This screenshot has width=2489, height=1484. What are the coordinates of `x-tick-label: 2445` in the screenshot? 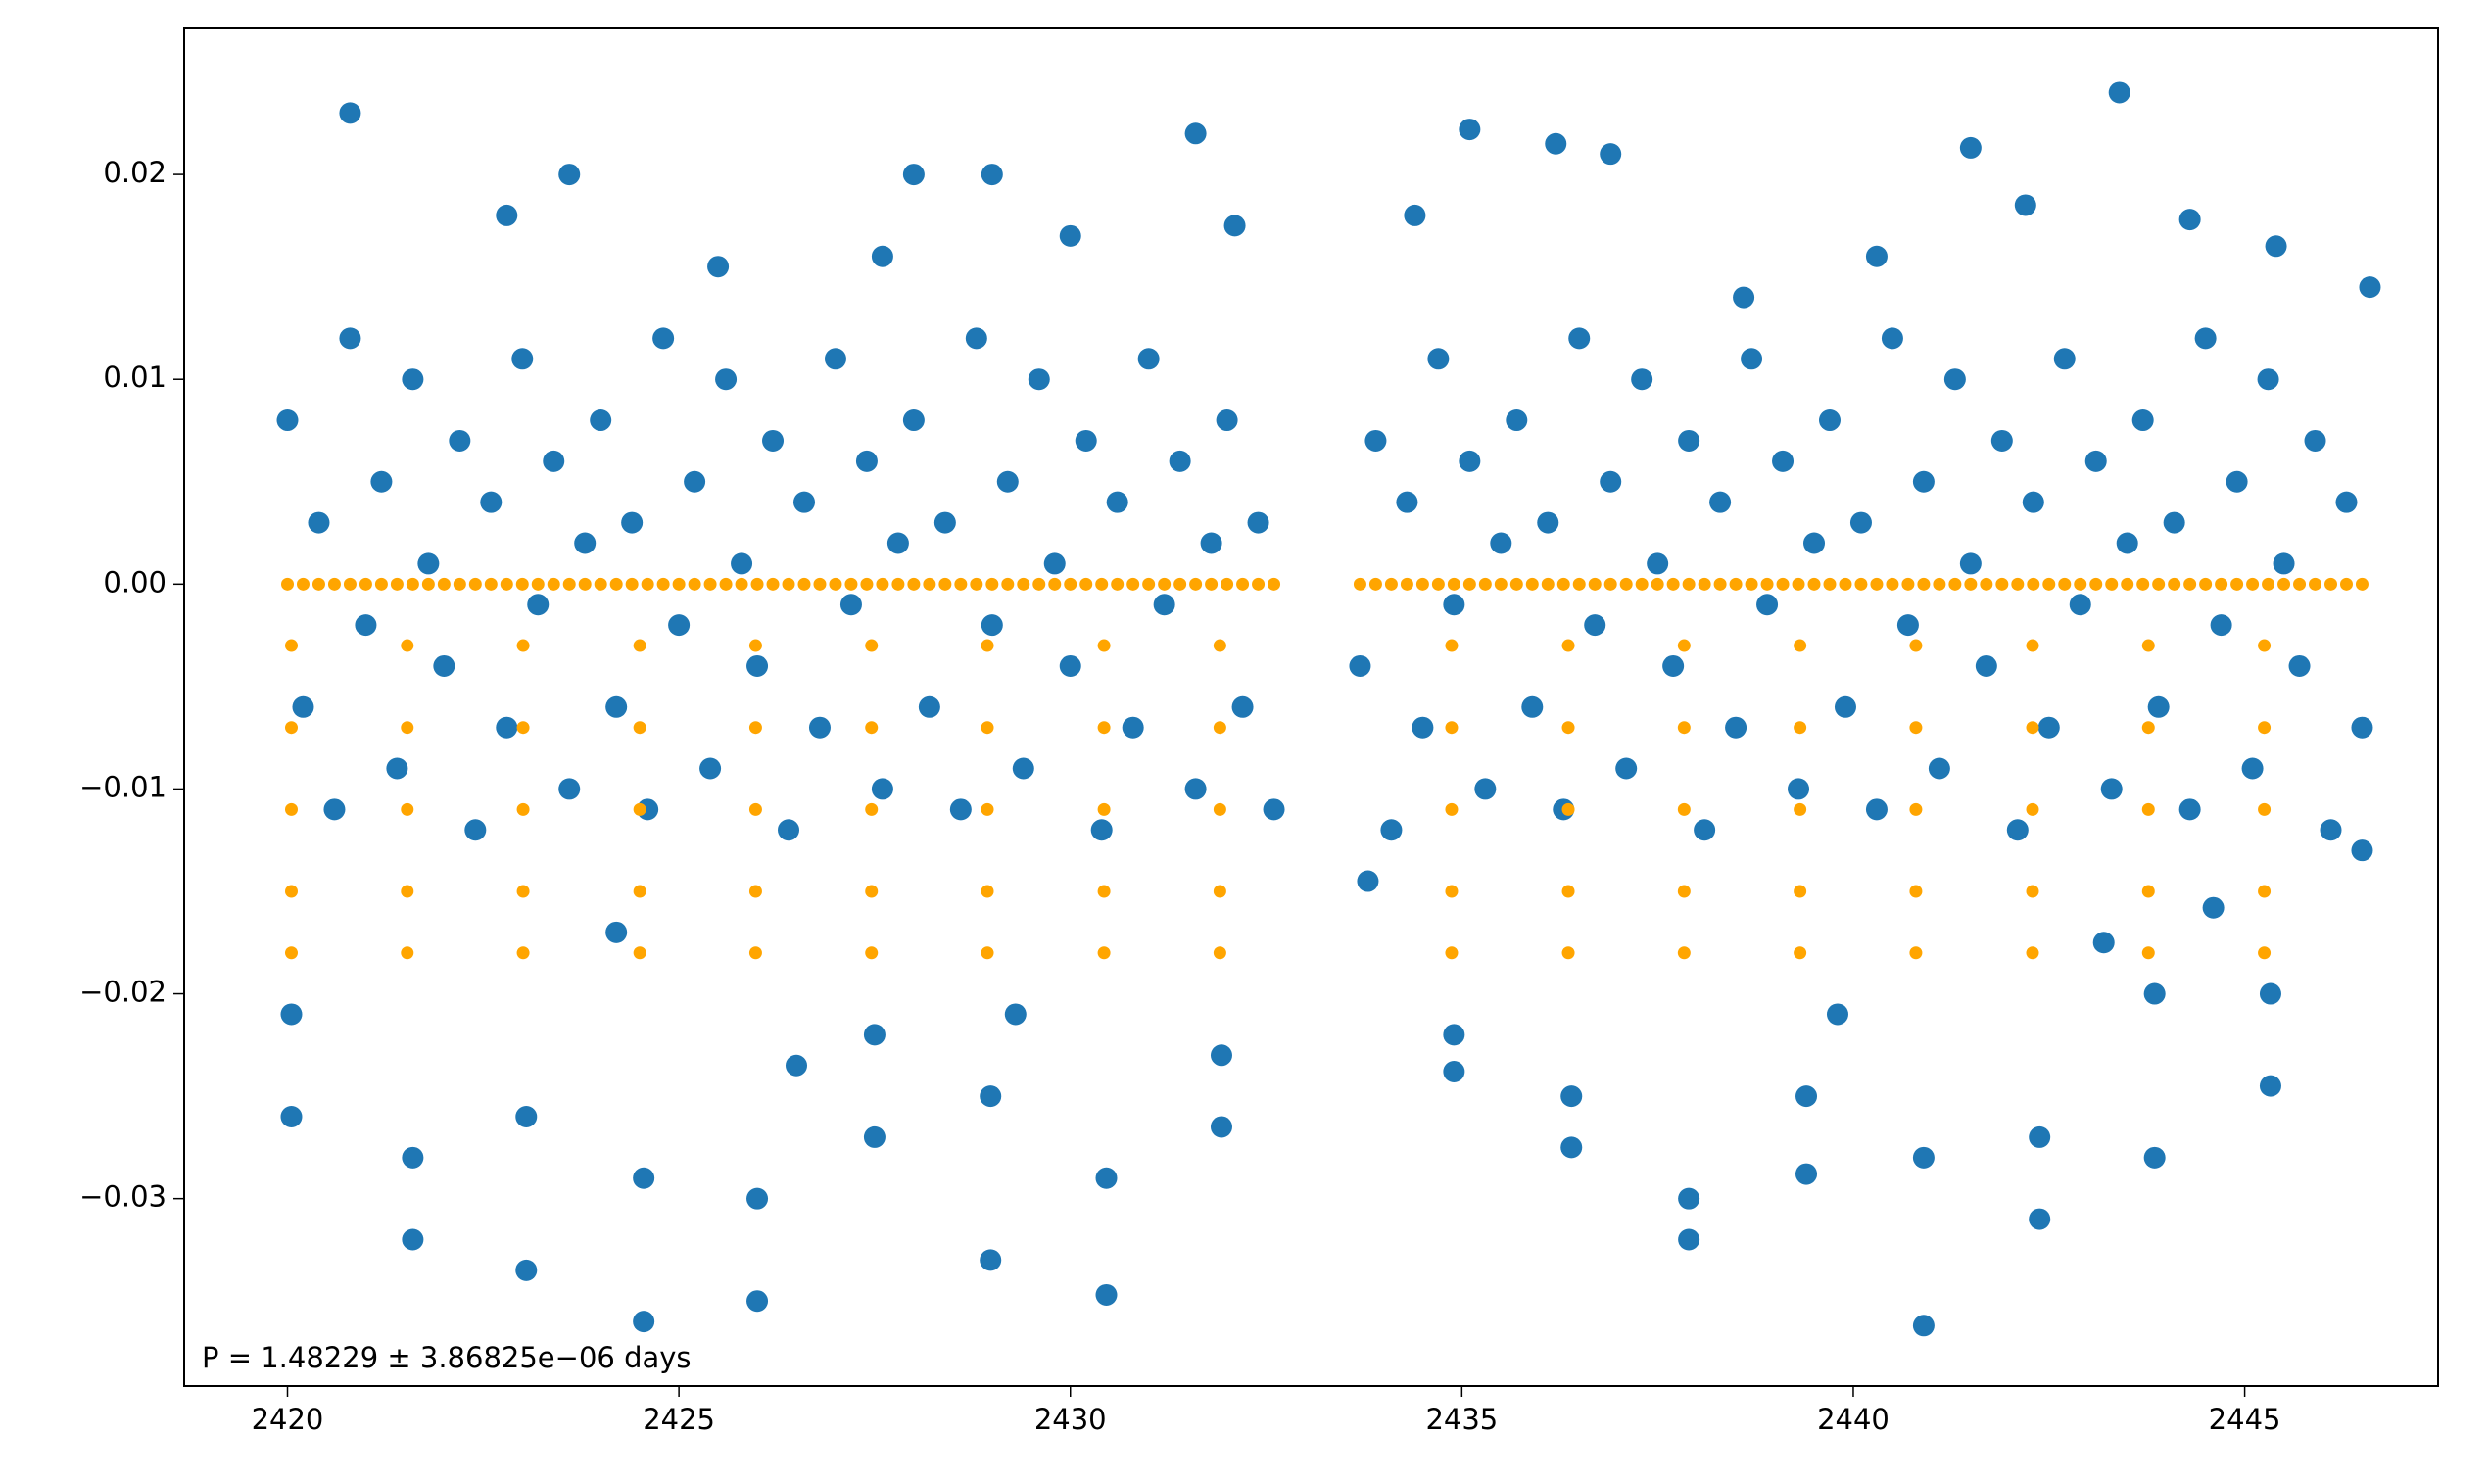 It's located at (2245, 1419).